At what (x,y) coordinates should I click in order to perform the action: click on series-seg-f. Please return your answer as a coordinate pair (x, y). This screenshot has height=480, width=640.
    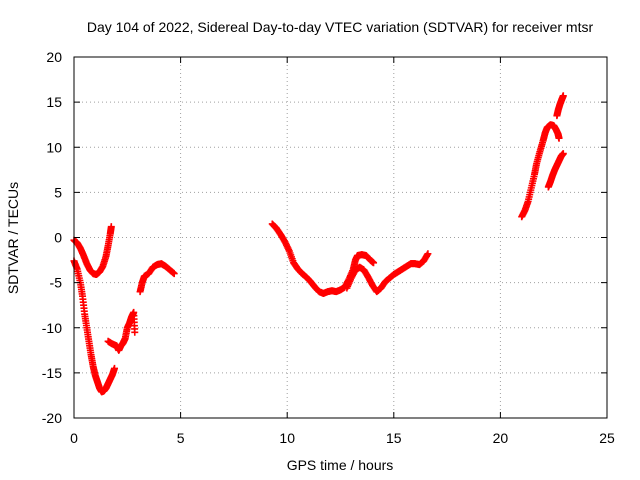
    Looking at the image, I should click on (387, 273).